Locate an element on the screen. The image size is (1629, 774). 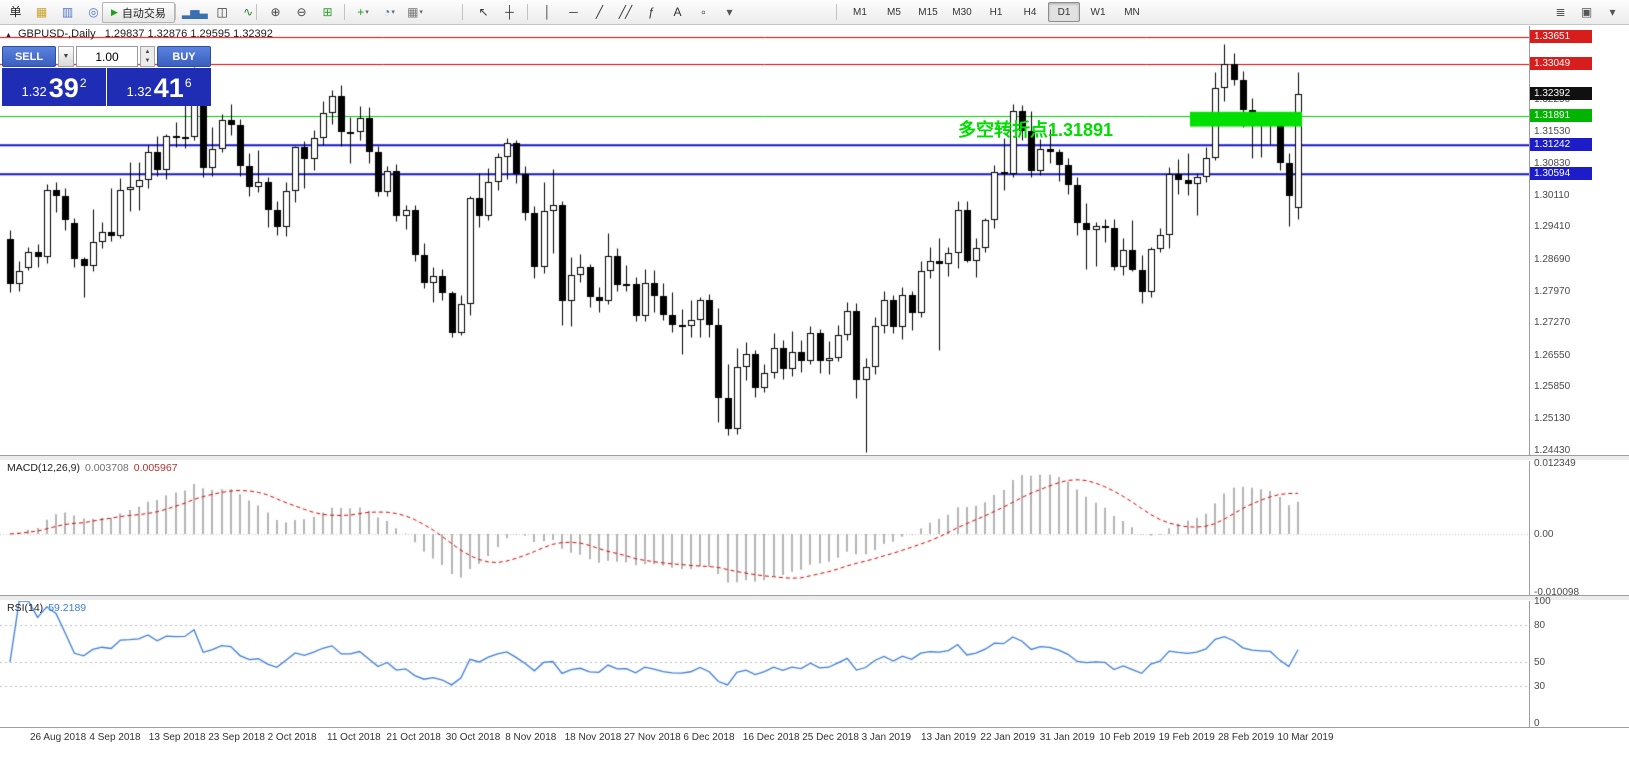
periods-icon-dropdown: ▾ is located at coordinates (393, 12).